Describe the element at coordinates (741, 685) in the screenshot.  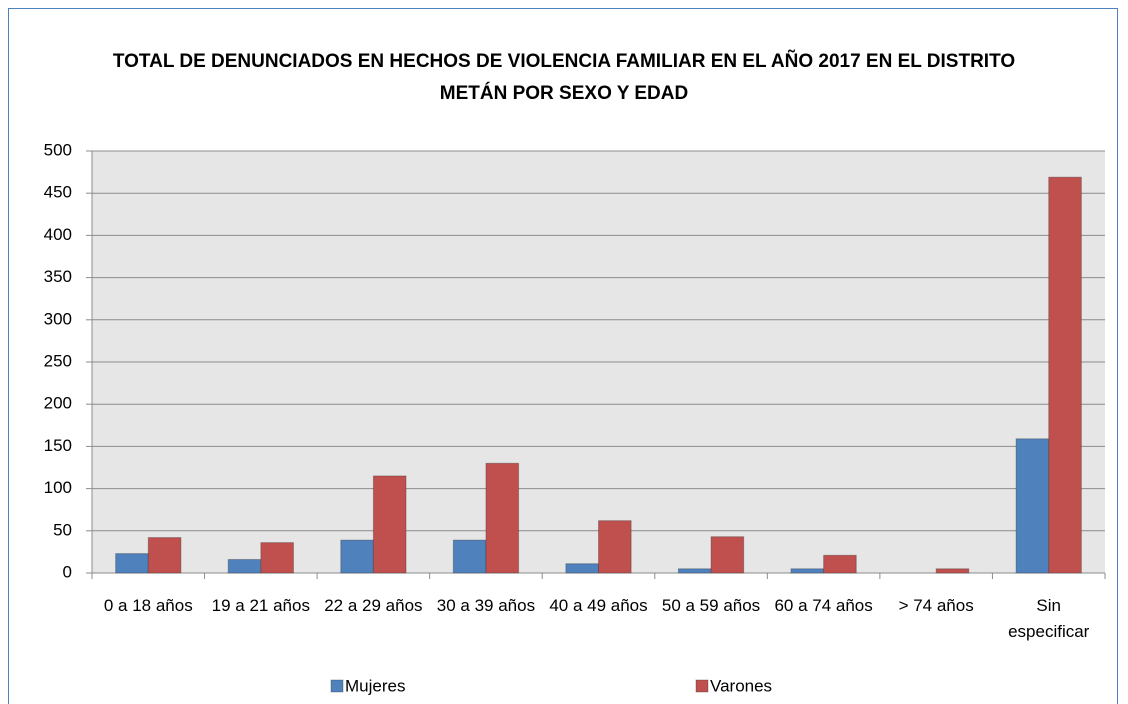
I see `legend-label: Varones` at that location.